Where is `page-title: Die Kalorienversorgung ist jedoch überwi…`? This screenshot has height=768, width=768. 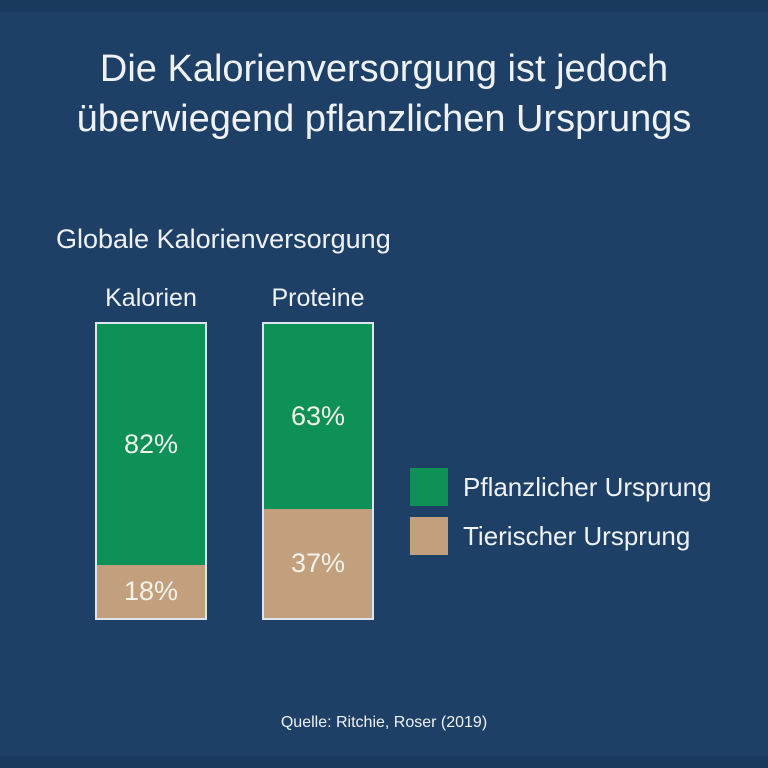 page-title: Die Kalorienversorgung ist jedoch überwi… is located at coordinates (384, 94).